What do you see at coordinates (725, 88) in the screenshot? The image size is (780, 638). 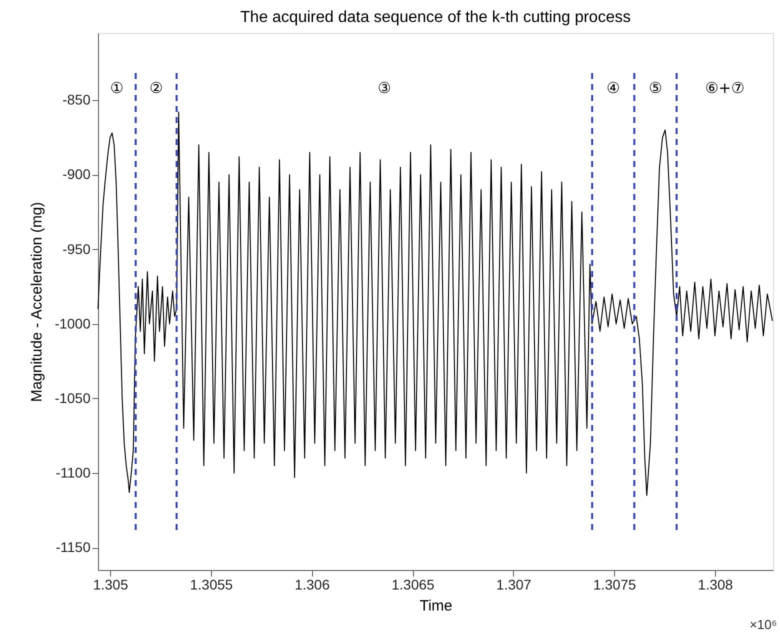 I see `annotation: ⑥+⑦` at bounding box center [725, 88].